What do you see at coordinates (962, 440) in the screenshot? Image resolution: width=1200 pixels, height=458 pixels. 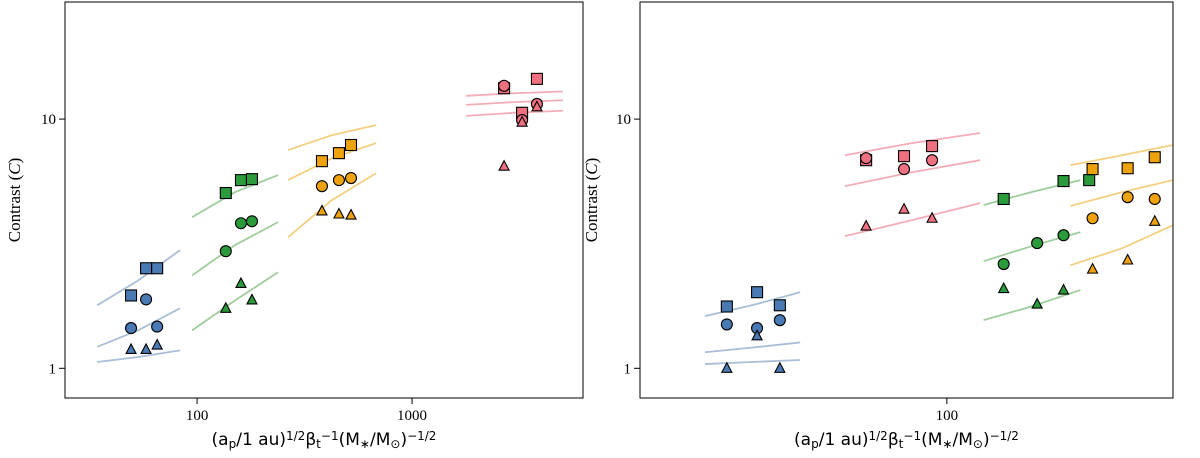 I see `x-axis-label-part: /M` at bounding box center [962, 440].